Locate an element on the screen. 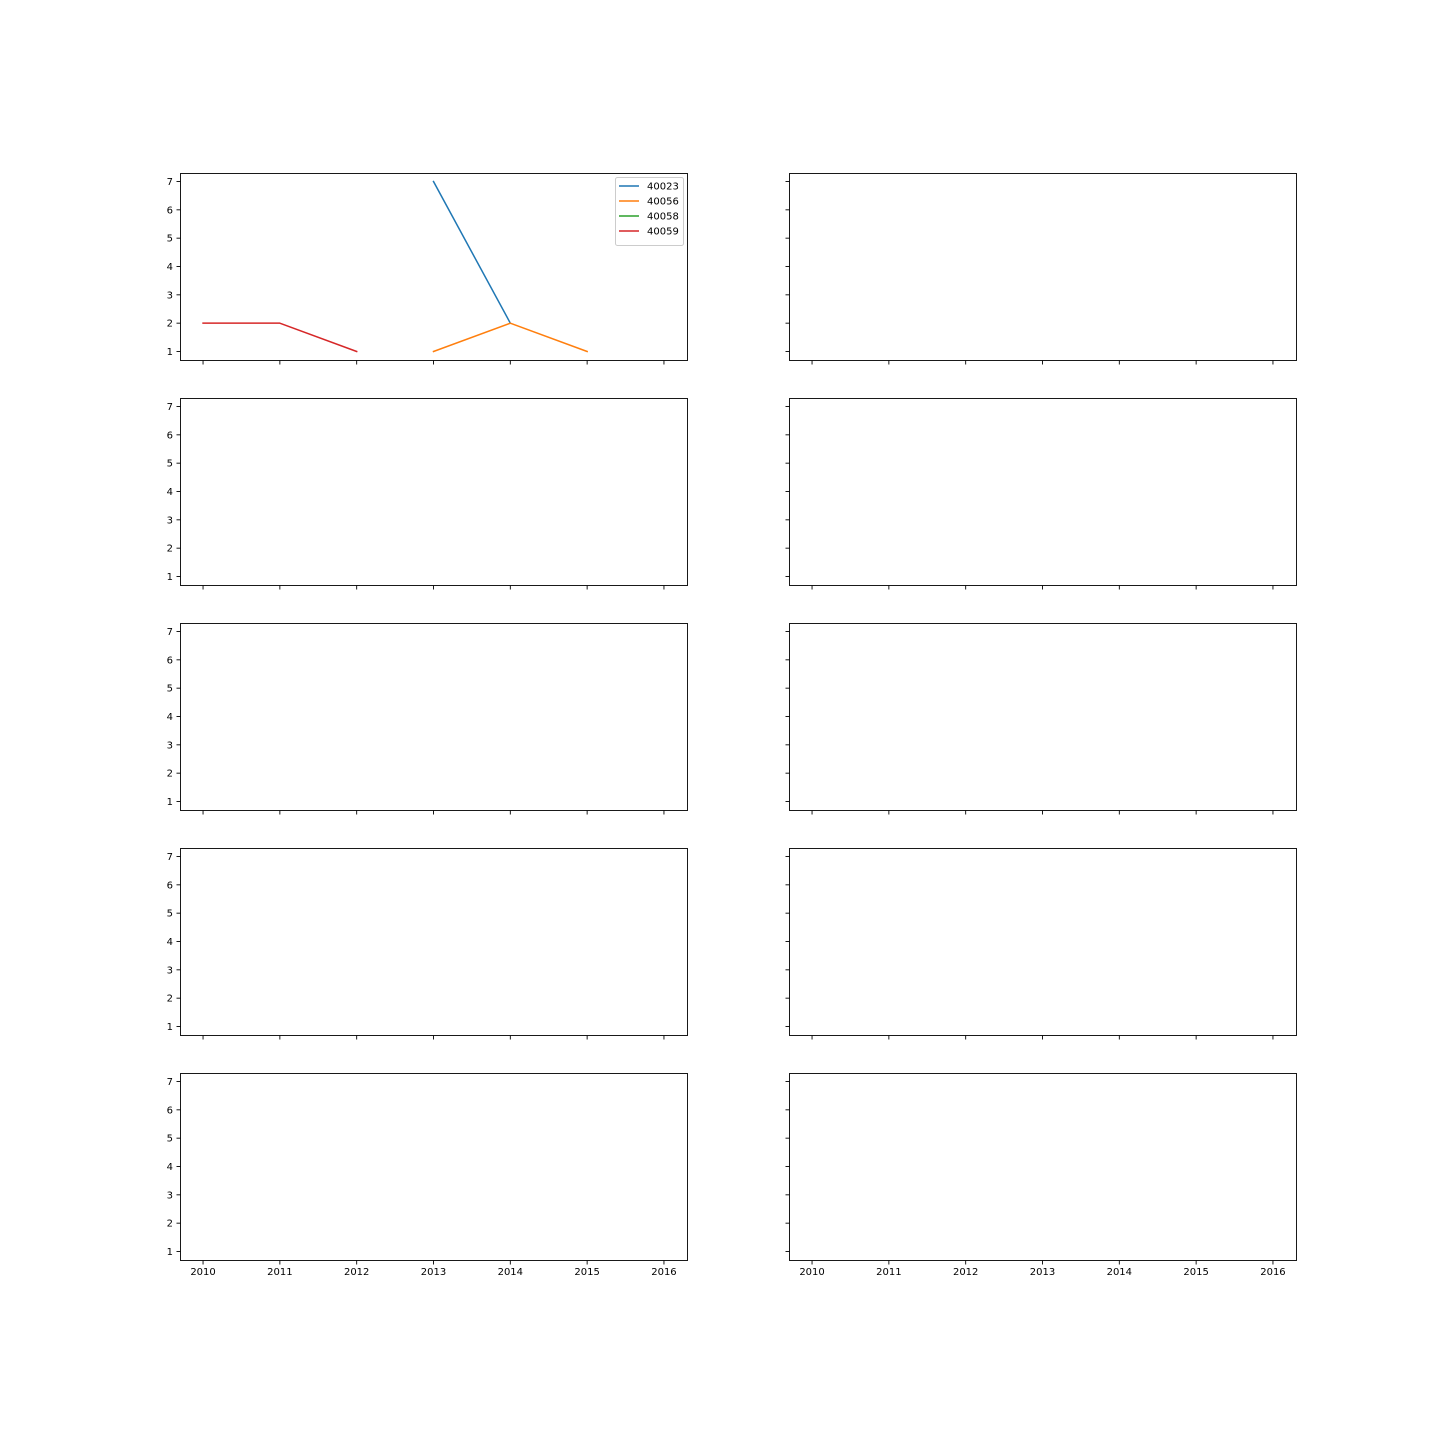 This screenshot has width=1440, height=1440. legend-label-40059: 40059 is located at coordinates (663, 232).